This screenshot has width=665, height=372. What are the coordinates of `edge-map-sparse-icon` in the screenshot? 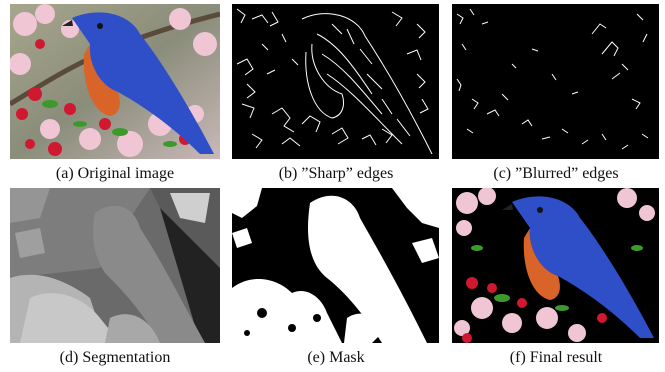 It's located at (555, 81).